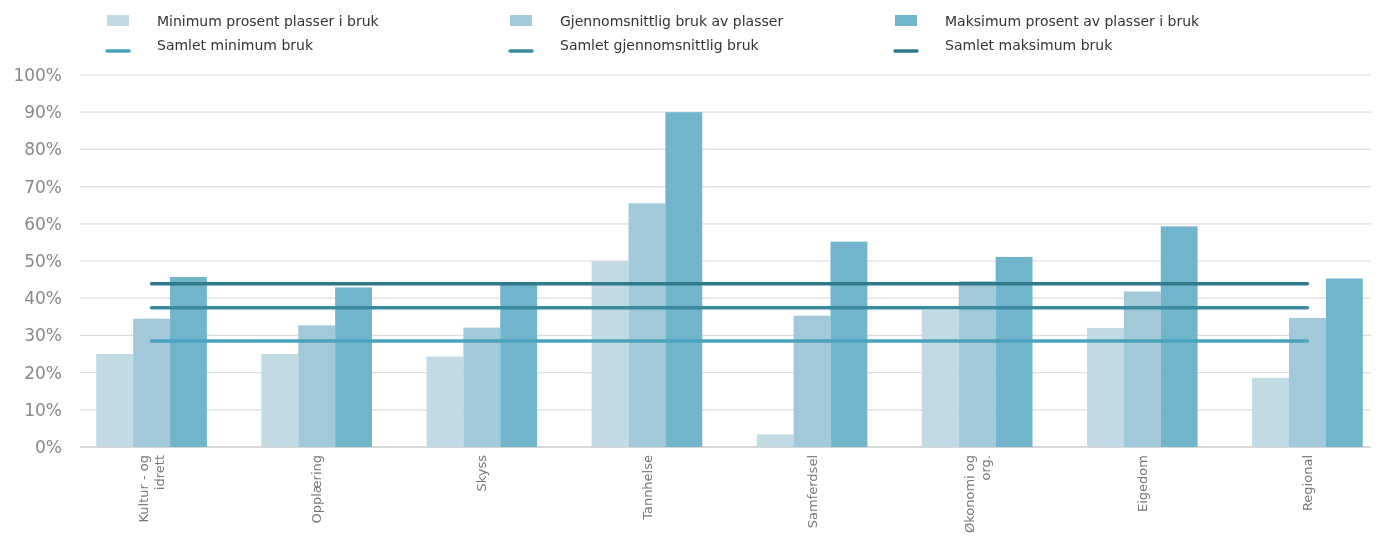 The height and width of the screenshot is (543, 1389). I want to click on y-tick-label: 30%, so click(43, 335).